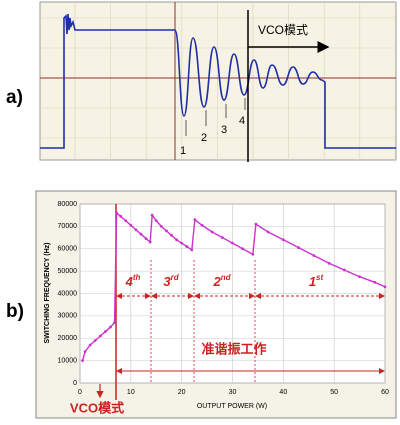 This screenshot has width=400, height=425. Describe the element at coordinates (15, 311) in the screenshot. I see `panel-label: b)` at that location.